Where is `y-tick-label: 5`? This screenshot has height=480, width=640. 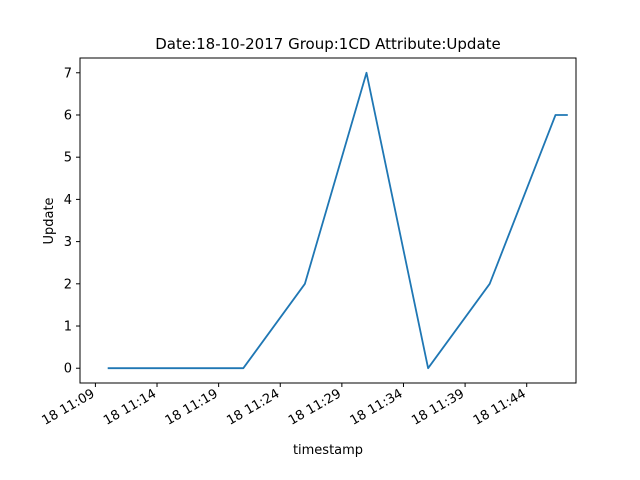 y-tick-label: 5 is located at coordinates (68, 158).